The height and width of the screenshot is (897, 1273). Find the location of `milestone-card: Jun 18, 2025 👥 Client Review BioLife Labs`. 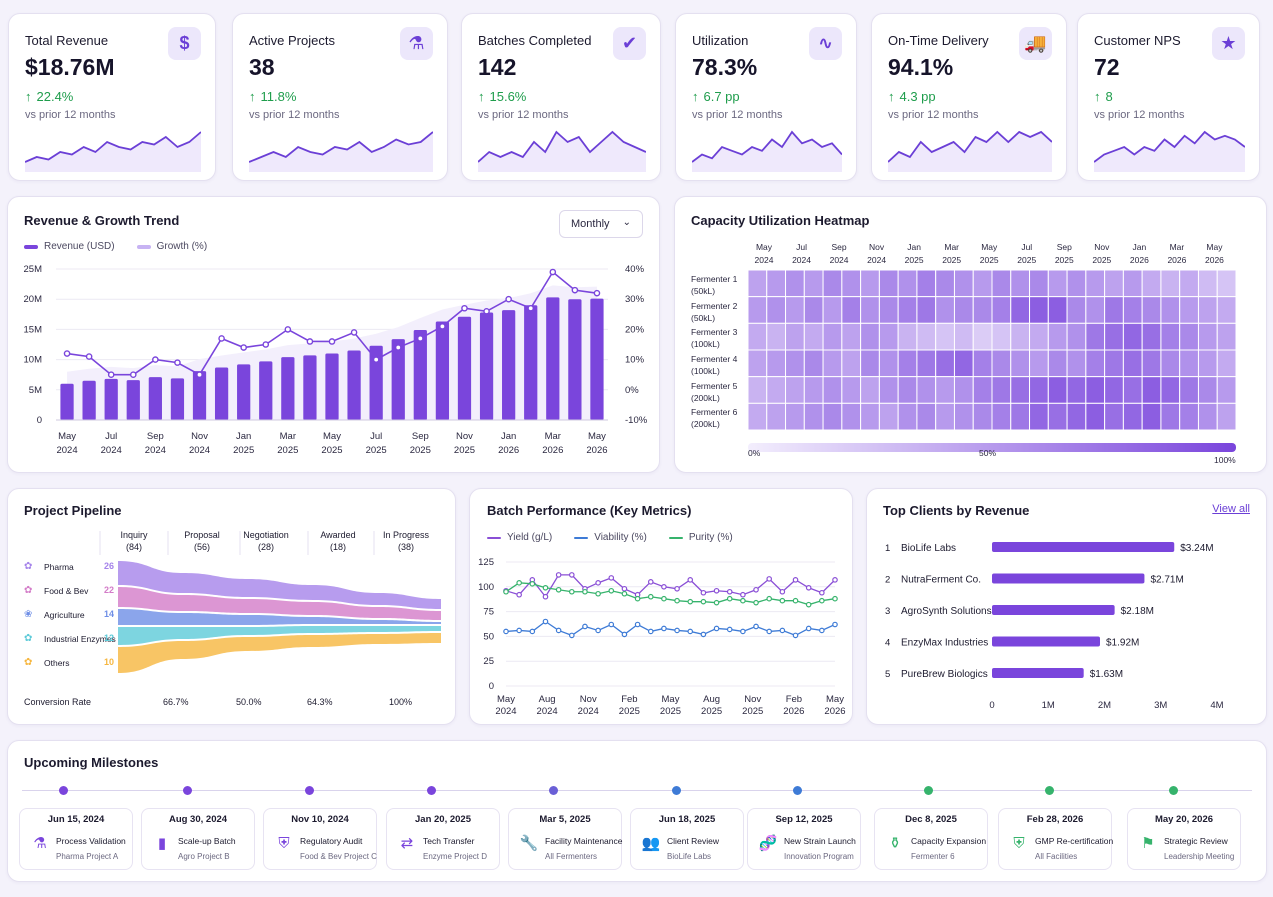

milestone-card: Jun 18, 2025 👥 Client Review BioLife Labs is located at coordinates (687, 839).